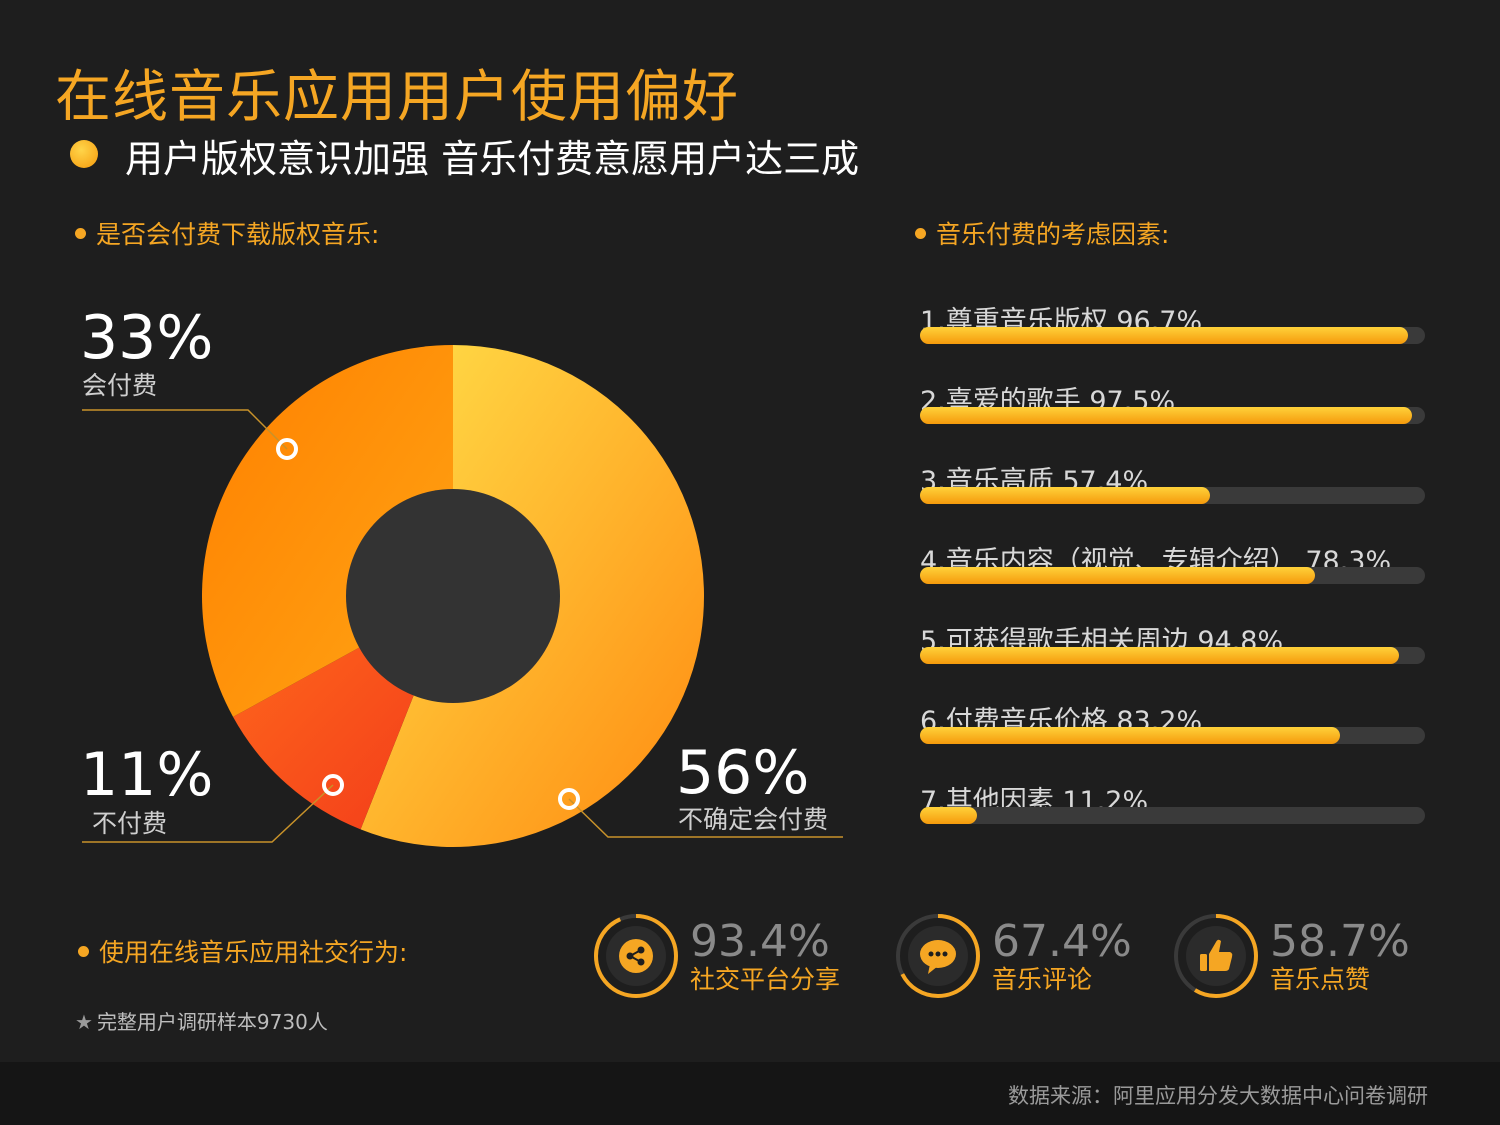  Describe the element at coordinates (253, 952) in the screenshot. I see `social-section-title: 使用在线音乐应用社交行为:` at that location.